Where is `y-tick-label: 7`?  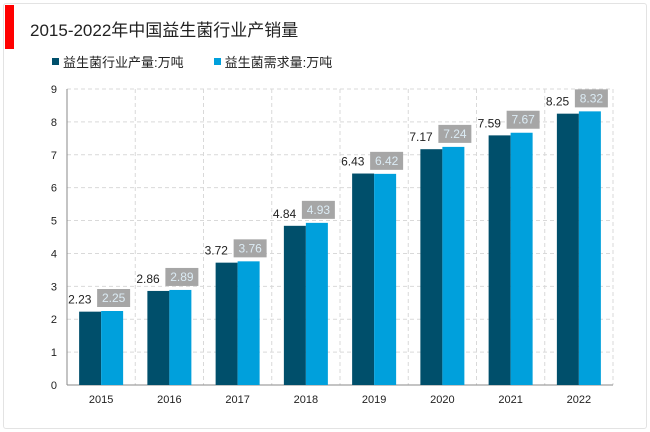 y-tick-label: 7 is located at coordinates (54, 156).